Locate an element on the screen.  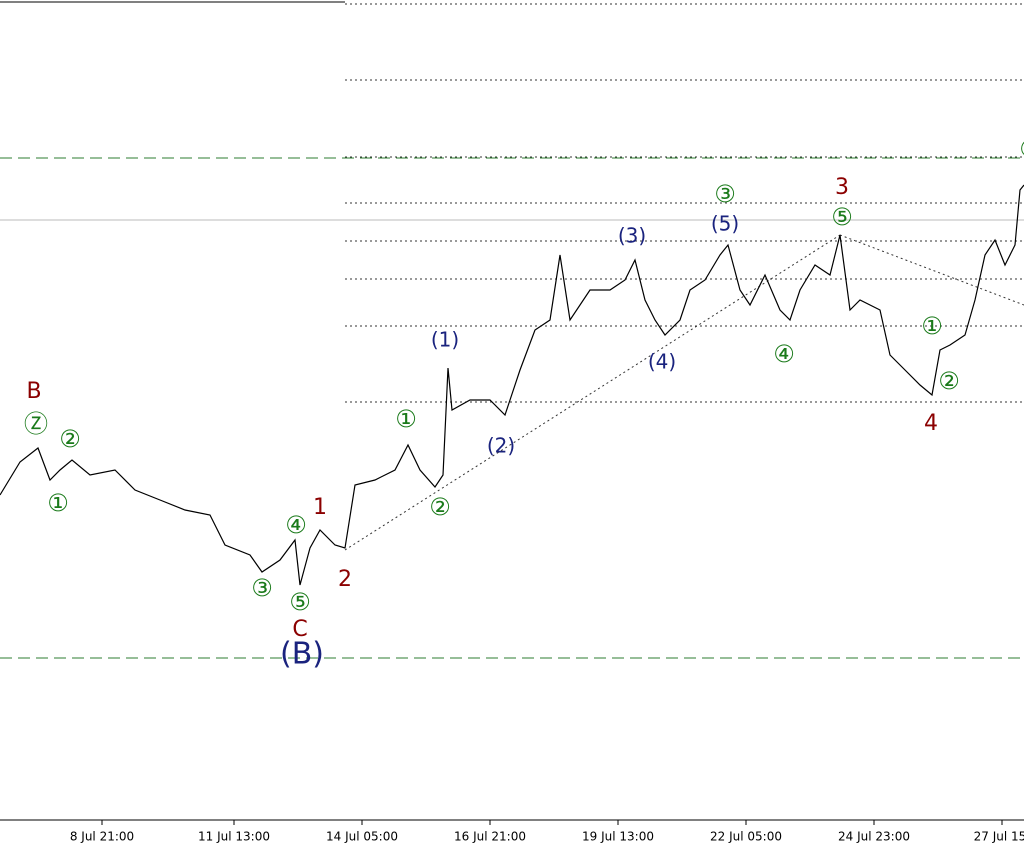
wave-label: 2 is located at coordinates (345, 579).